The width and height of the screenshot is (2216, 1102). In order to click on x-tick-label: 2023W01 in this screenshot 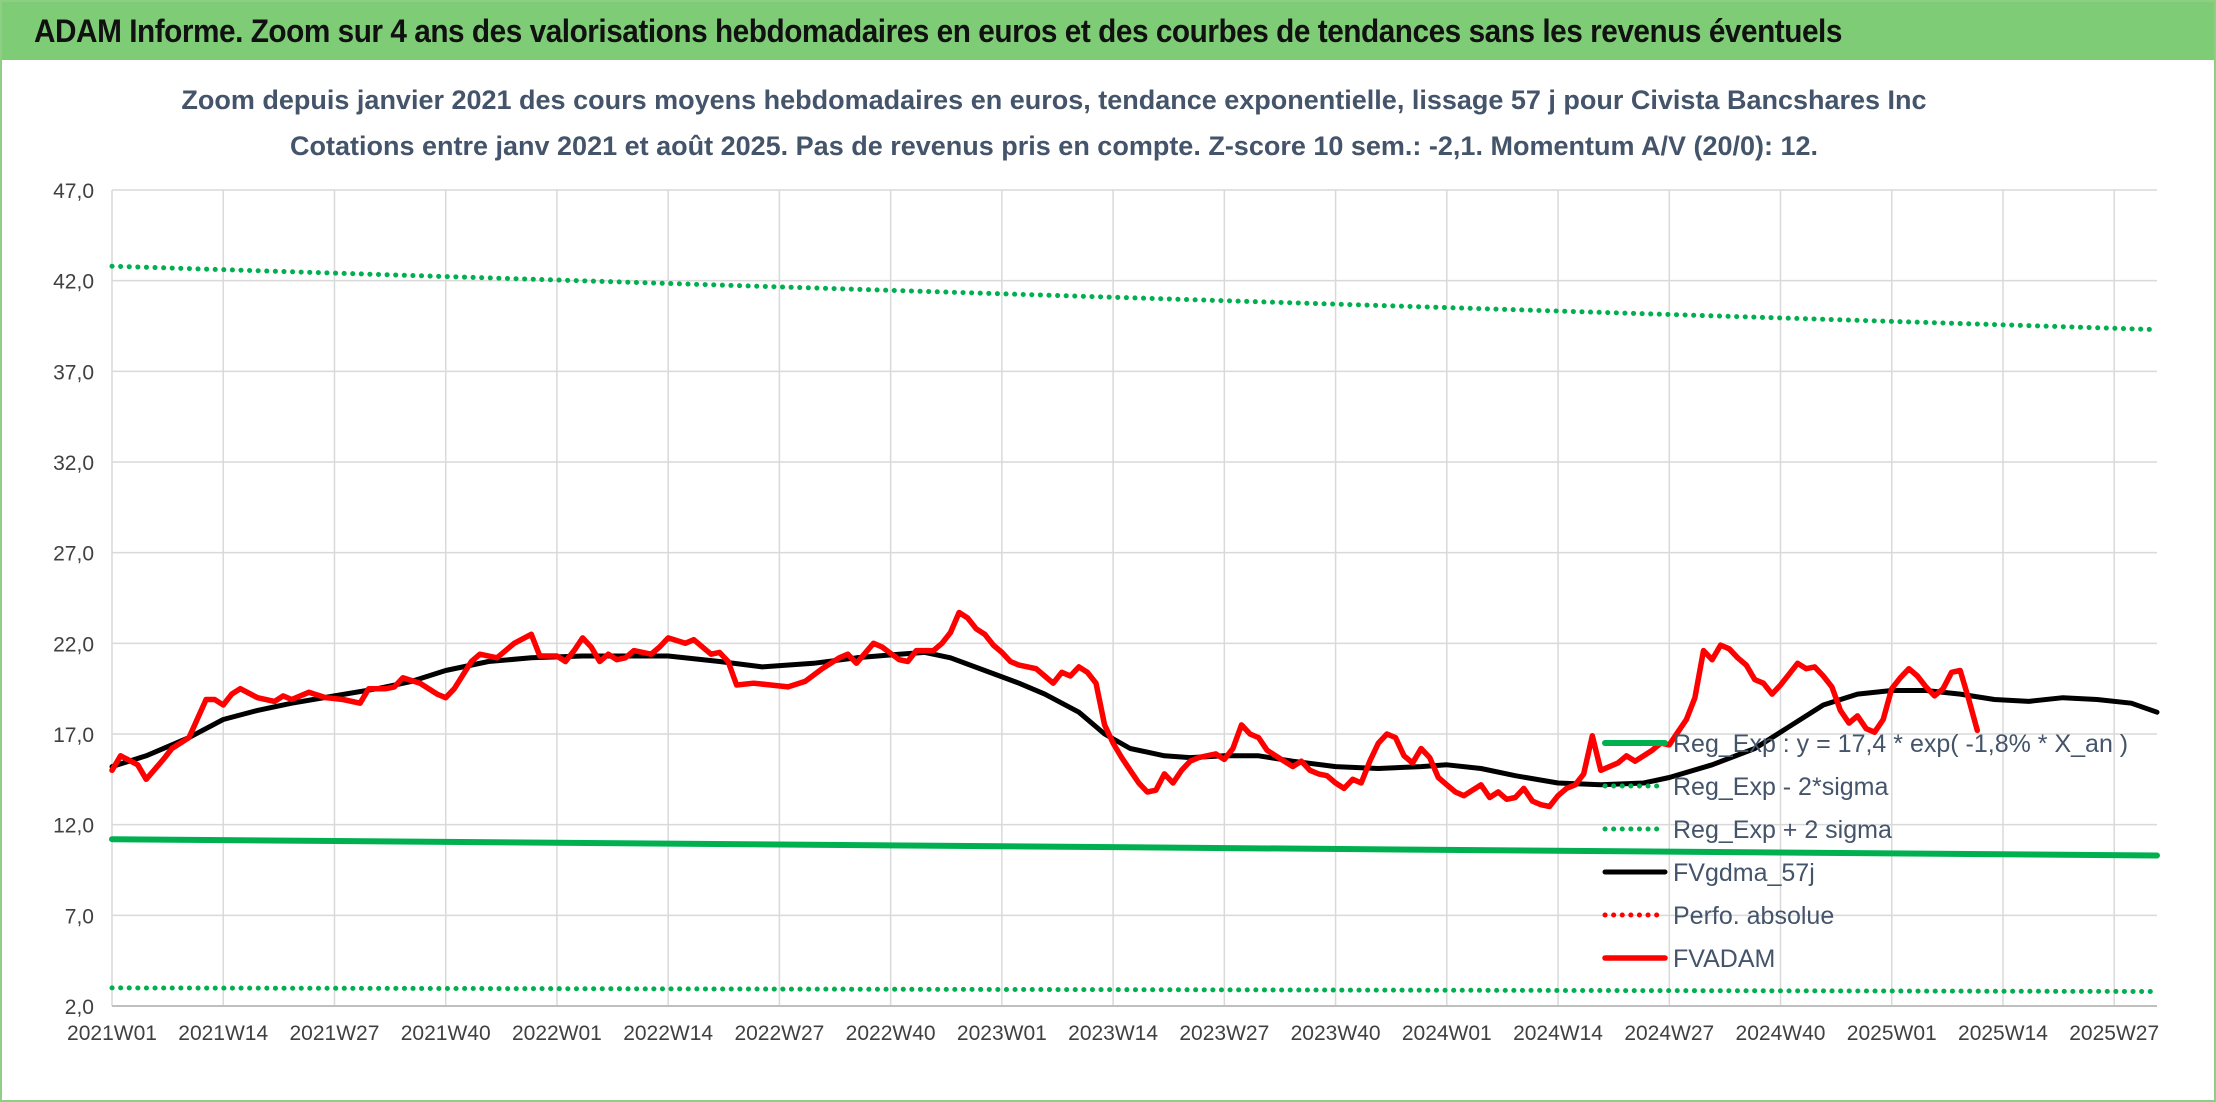, I will do `click(1002, 1033)`.